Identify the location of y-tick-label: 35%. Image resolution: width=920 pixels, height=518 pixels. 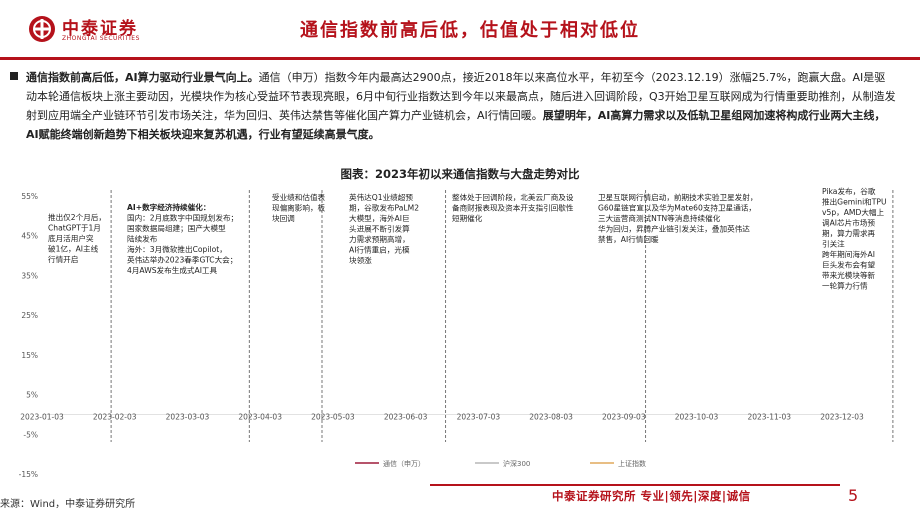
(29, 275).